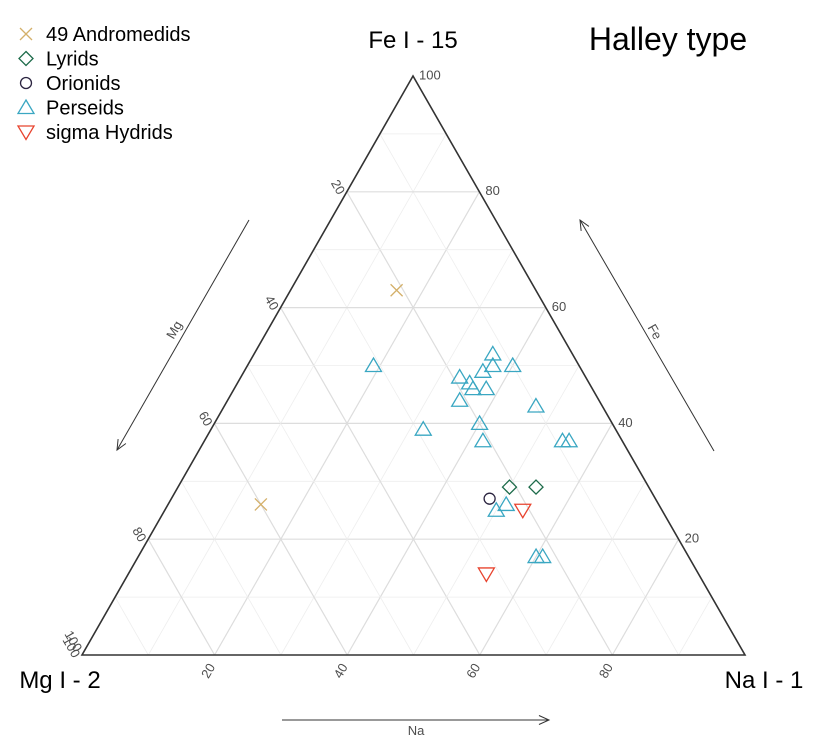  I want to click on tick-label-mg: 60, so click(206, 419).